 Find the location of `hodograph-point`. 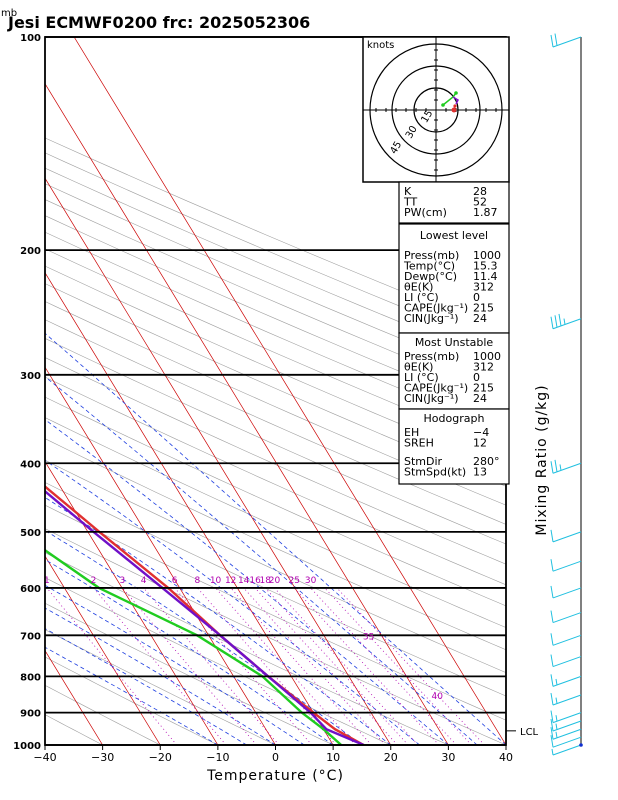

hodograph-point is located at coordinates (455, 106).